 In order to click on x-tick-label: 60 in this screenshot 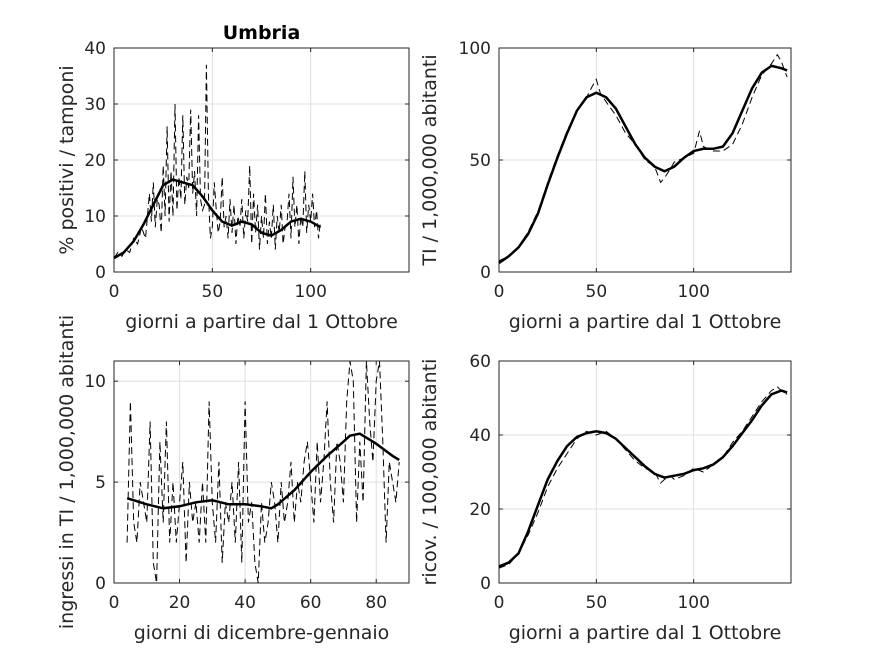, I will do `click(311, 603)`.